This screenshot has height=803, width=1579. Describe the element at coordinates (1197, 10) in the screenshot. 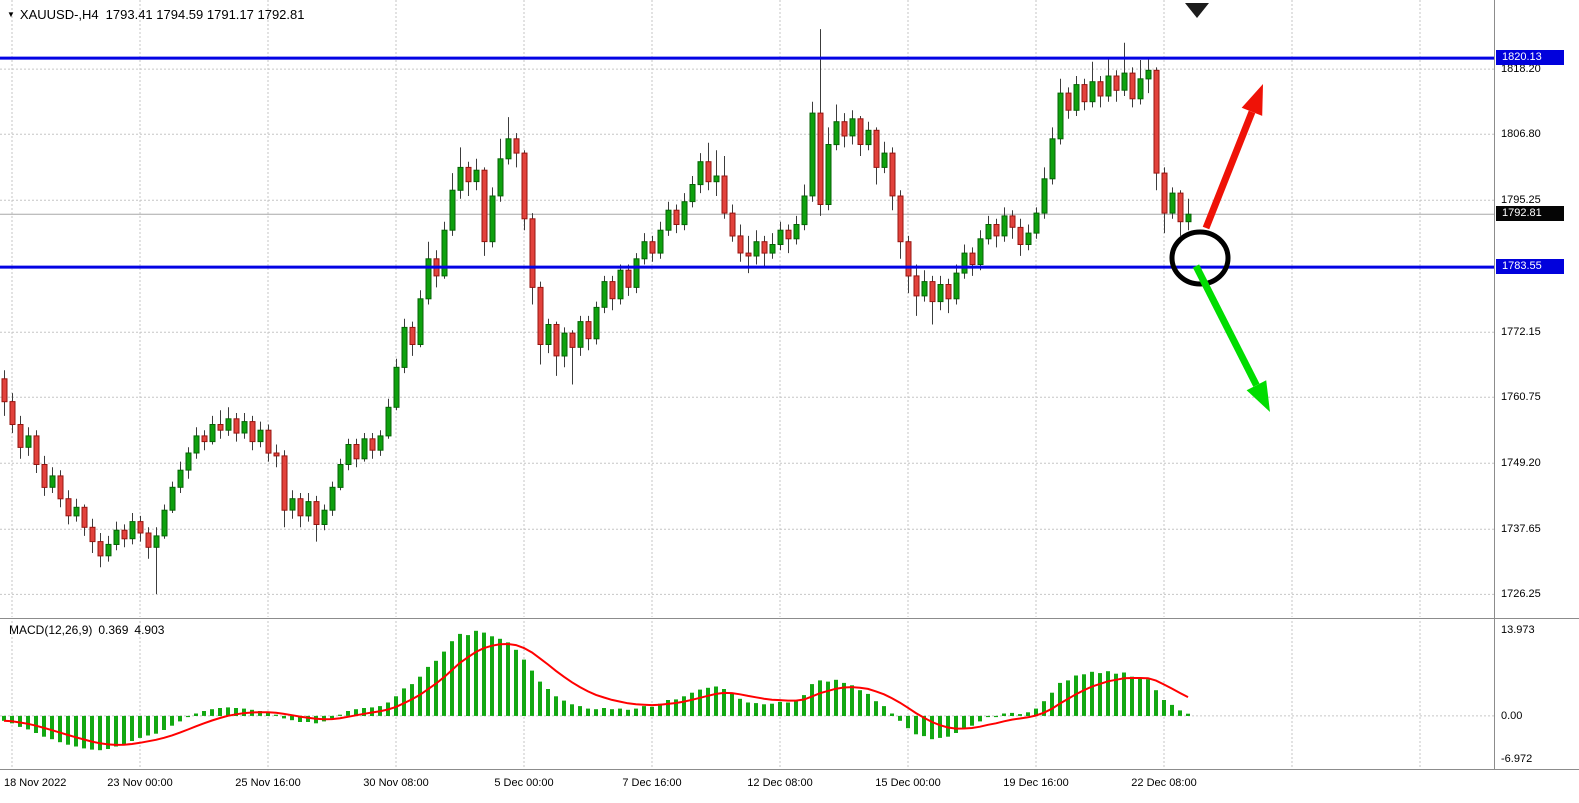

I see `chart-shift-marker-icon` at that location.